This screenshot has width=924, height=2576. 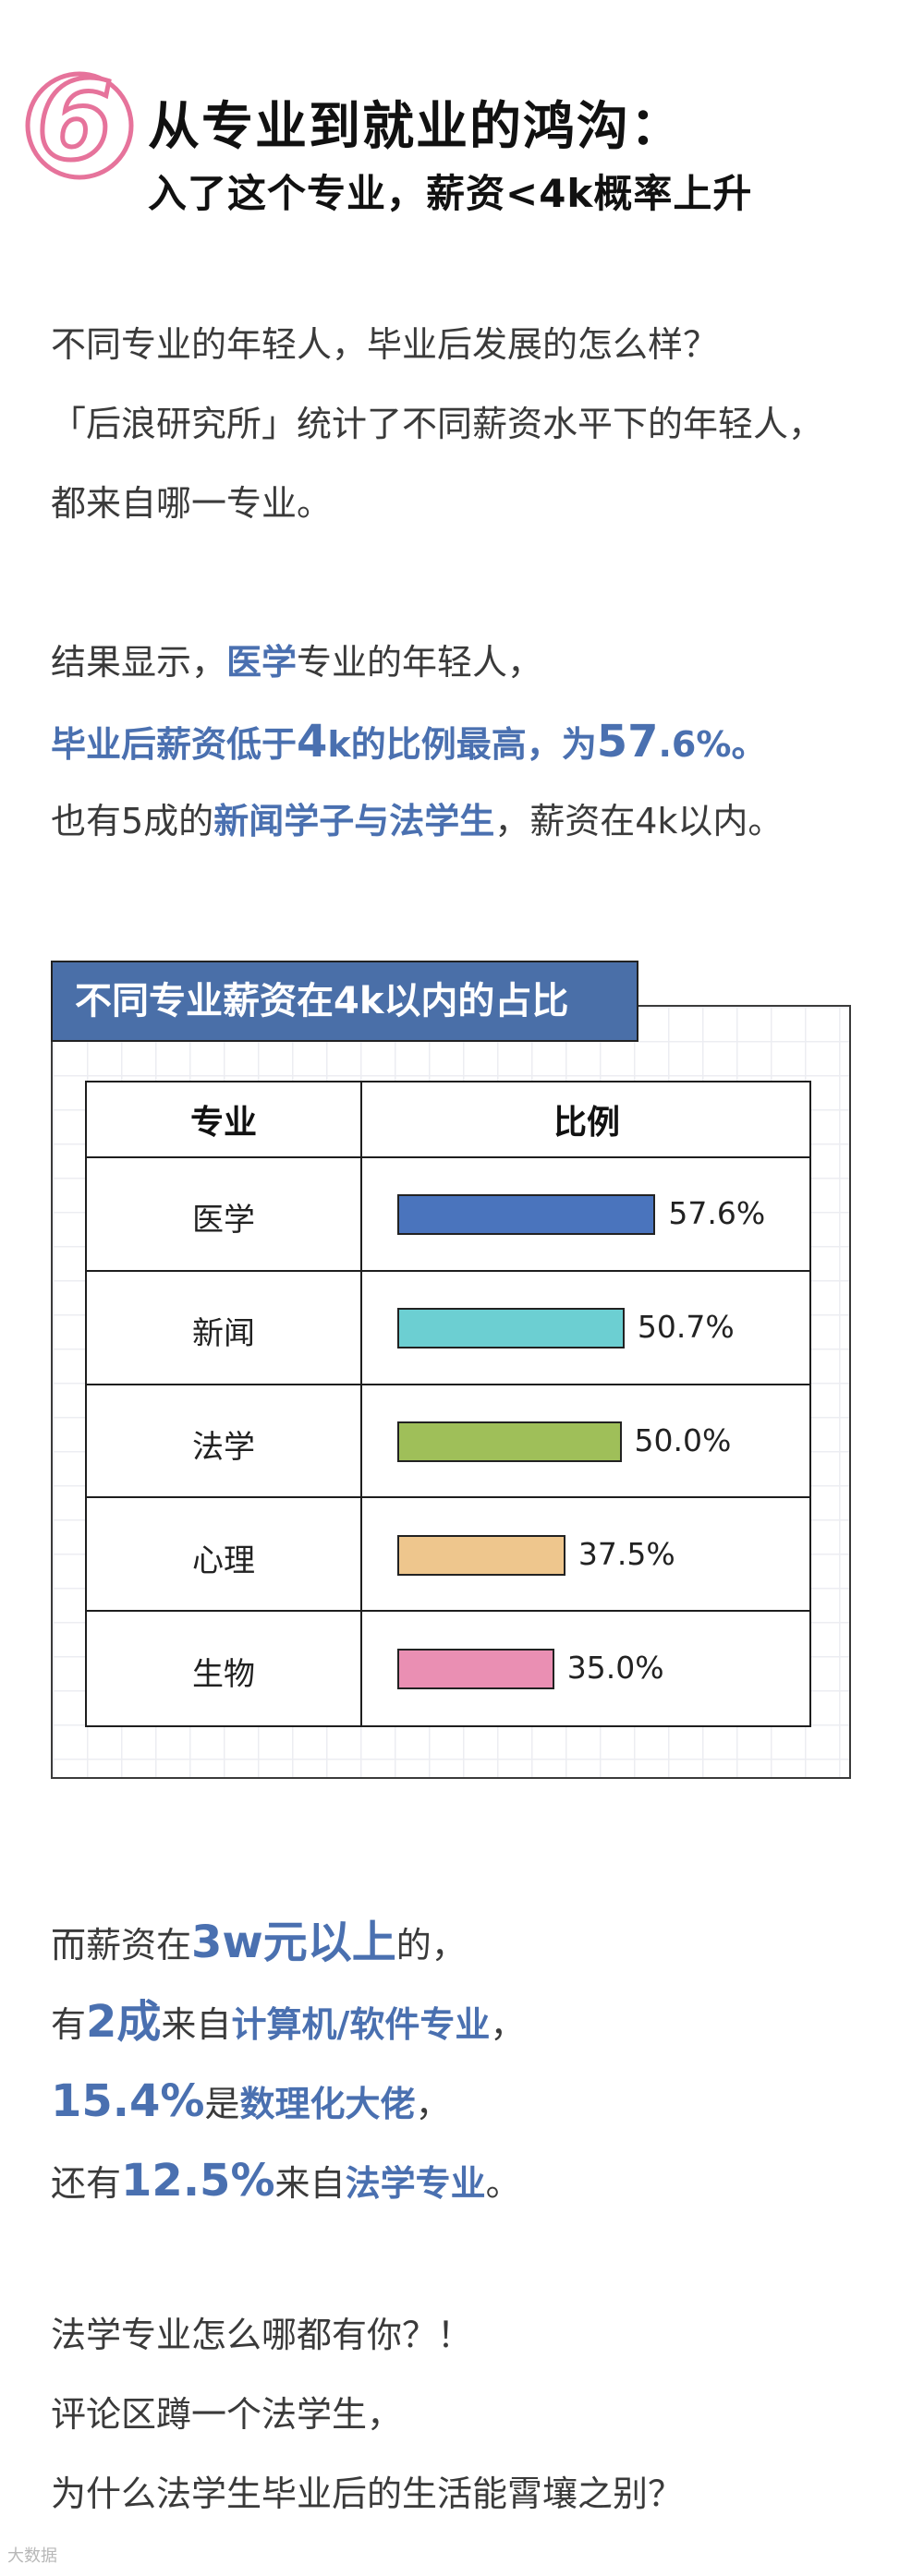 What do you see at coordinates (717, 1213) in the screenshot?
I see `ratio-value-label: 57.6%` at bounding box center [717, 1213].